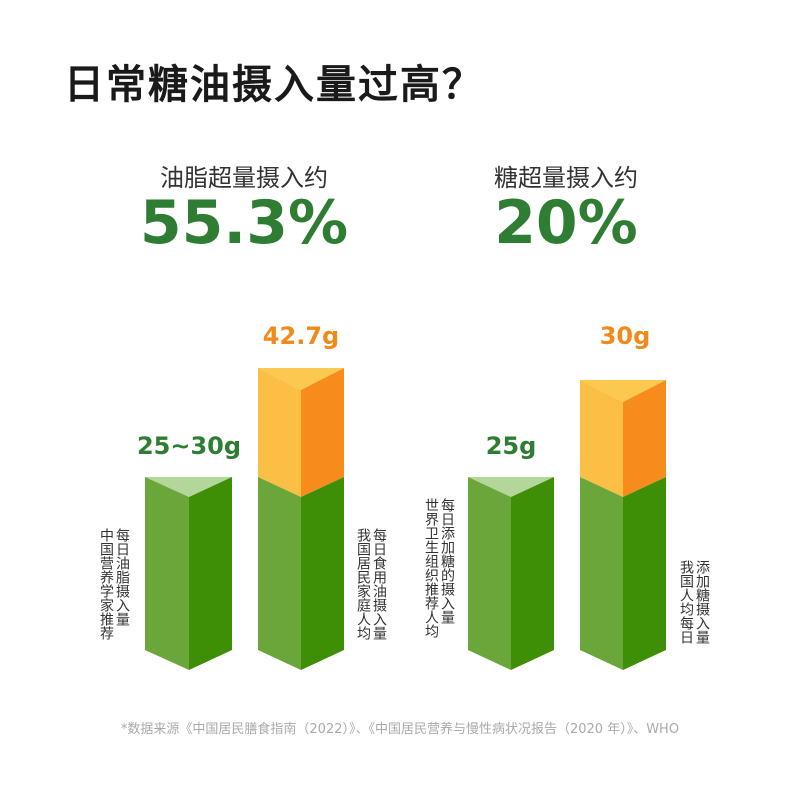  What do you see at coordinates (122, 577) in the screenshot?
I see `caption-column: 每日油脂摄入量` at bounding box center [122, 577].